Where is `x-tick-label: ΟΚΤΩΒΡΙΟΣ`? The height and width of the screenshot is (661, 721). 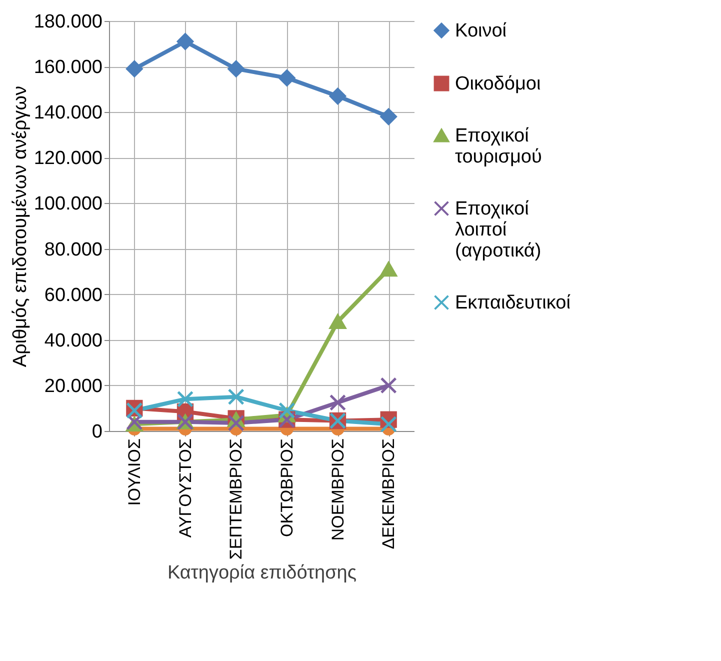 x-tick-label: ΟΚΤΩΒΡΙΟΣ is located at coordinates (286, 487).